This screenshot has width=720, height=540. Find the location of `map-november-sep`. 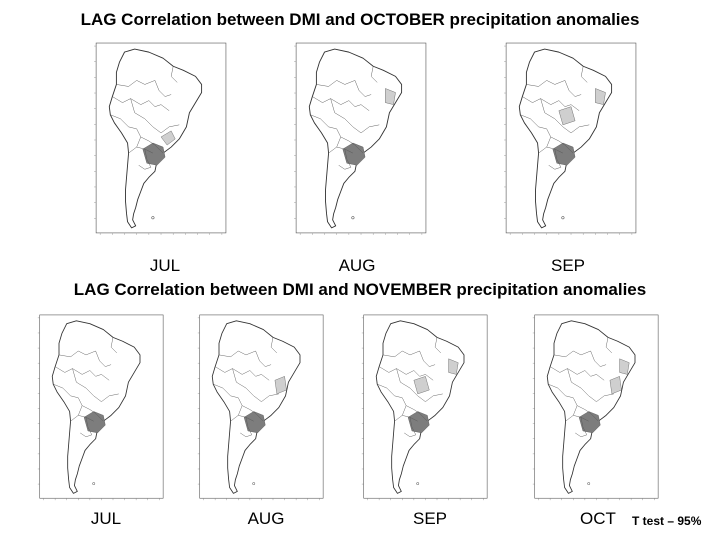

map-november-sep is located at coordinates (423, 409).